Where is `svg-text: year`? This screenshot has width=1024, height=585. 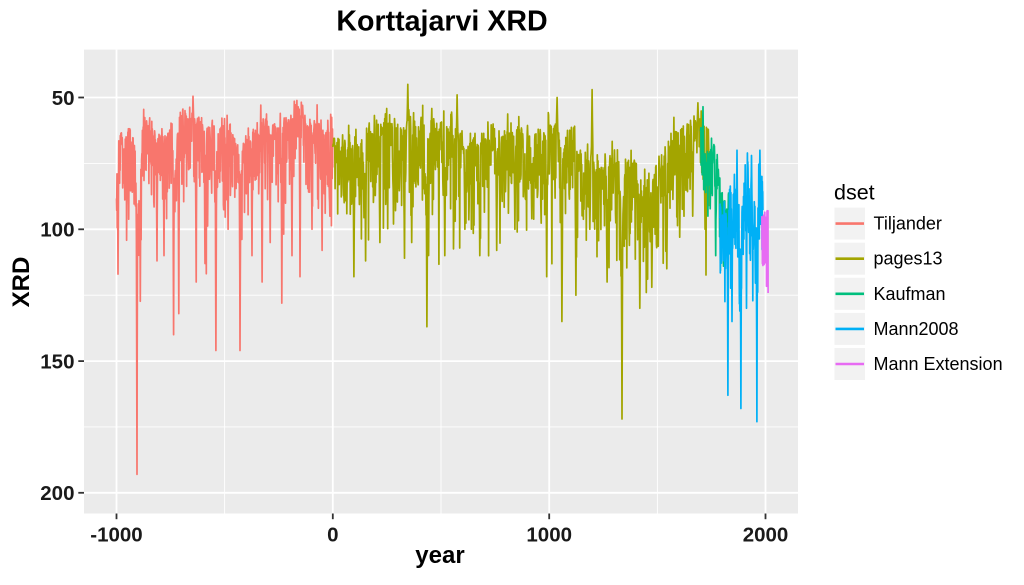
svg-text: year is located at coordinates (439, 555).